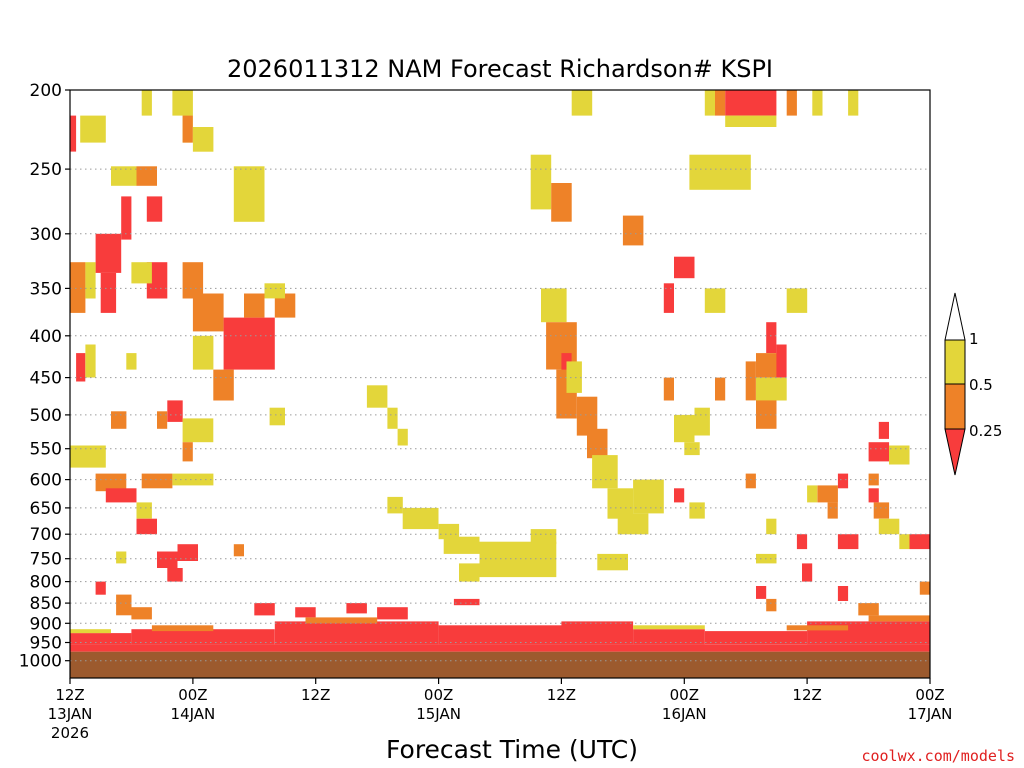  What do you see at coordinates (46, 535) in the screenshot?
I see `y-tick-label: 700` at bounding box center [46, 535].